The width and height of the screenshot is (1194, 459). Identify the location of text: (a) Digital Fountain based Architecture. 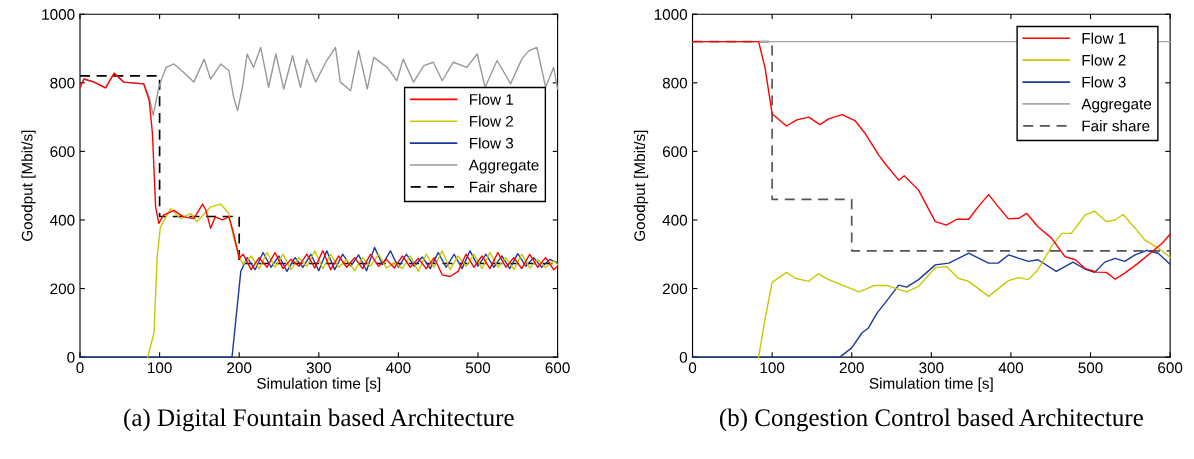
(319, 420).